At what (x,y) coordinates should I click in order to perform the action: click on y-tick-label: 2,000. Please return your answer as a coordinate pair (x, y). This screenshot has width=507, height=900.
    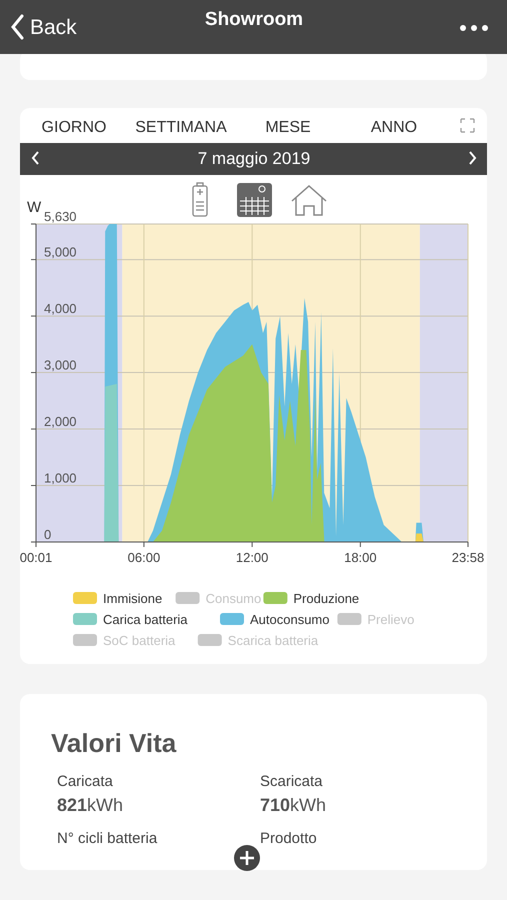
    Looking at the image, I should click on (60, 422).